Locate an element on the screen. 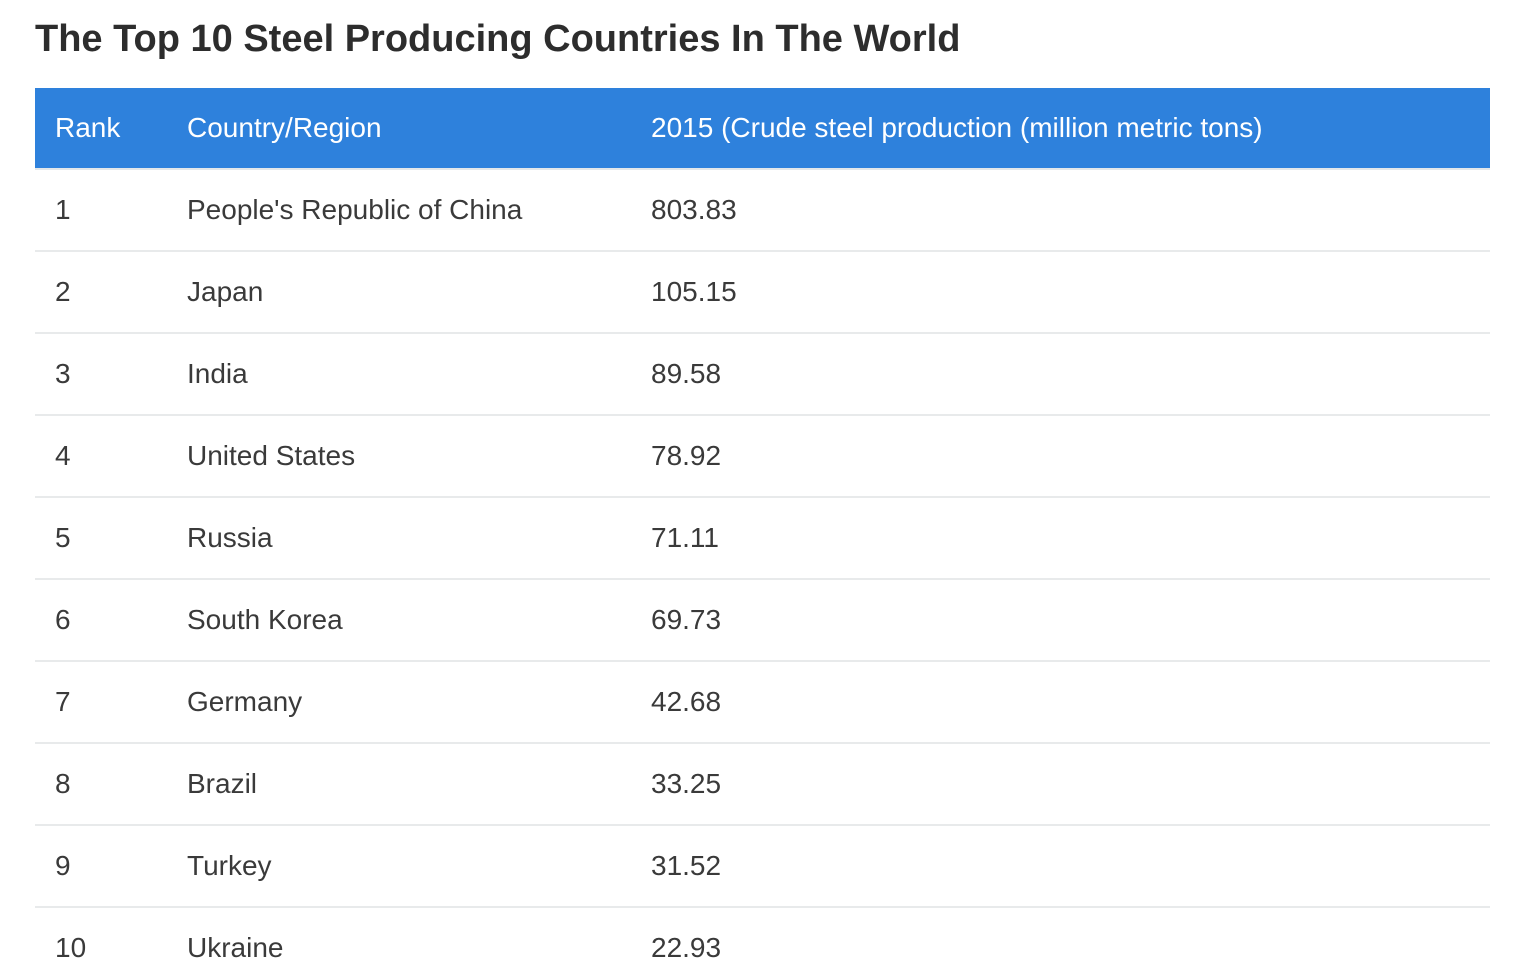  value-cell: 33.25 is located at coordinates (1070, 784).